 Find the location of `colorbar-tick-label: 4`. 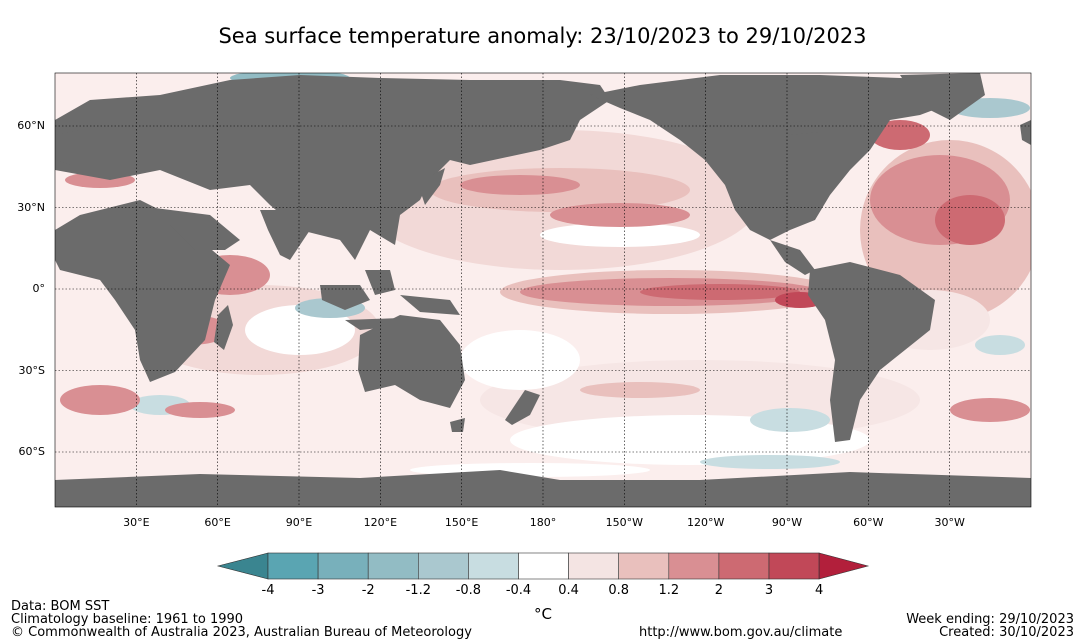

colorbar-tick-label: 4 is located at coordinates (819, 590).